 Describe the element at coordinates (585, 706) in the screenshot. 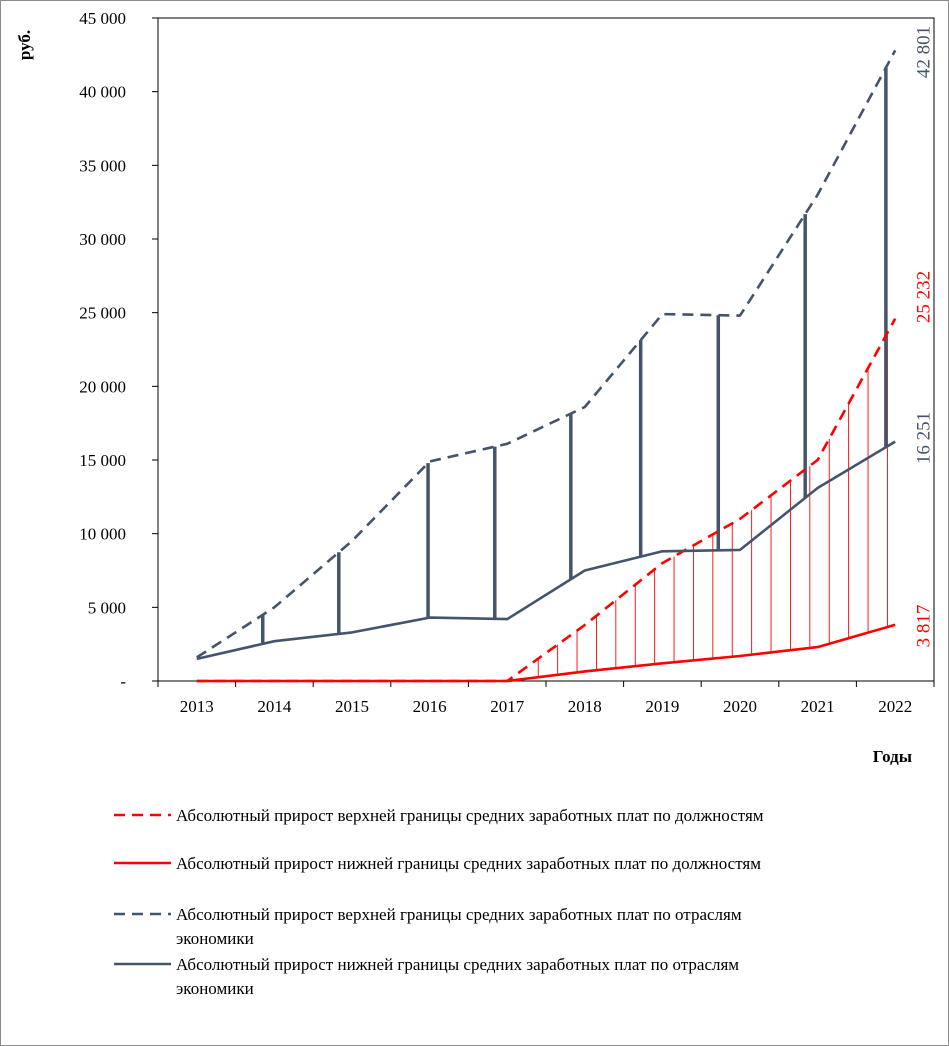

I see `x-tick-label: 2018` at that location.